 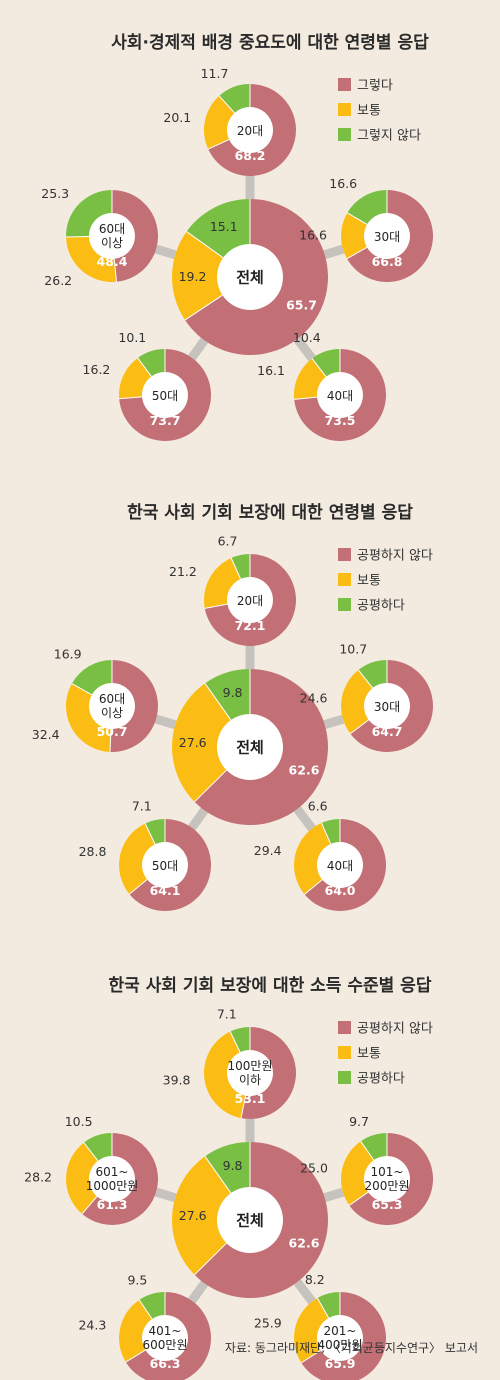 I want to click on center-label-line: 100만원, so click(x=250, y=1066).